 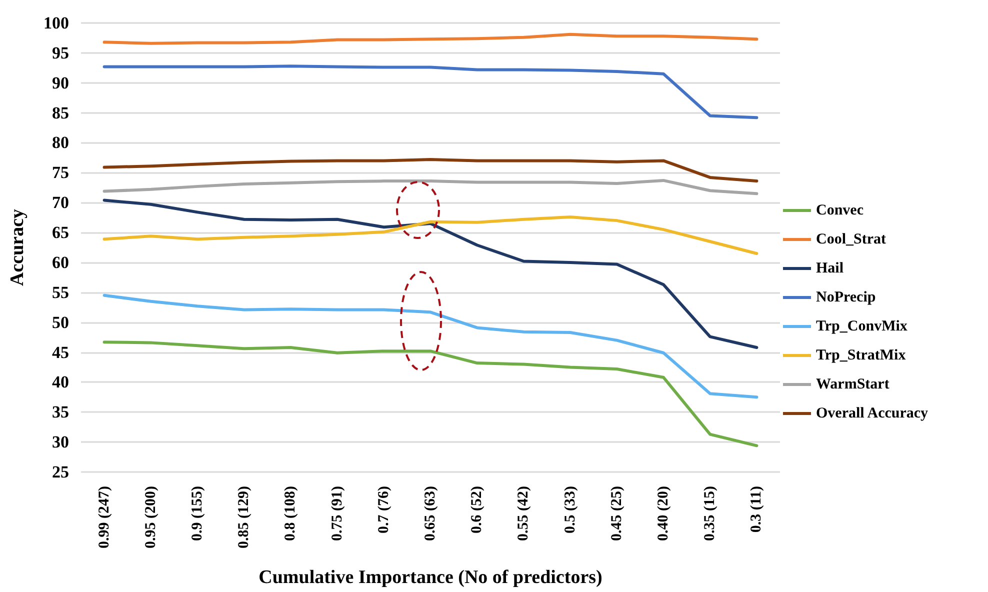 What do you see at coordinates (60, 232) in the screenshot?
I see `y-tick-label: 65` at bounding box center [60, 232].